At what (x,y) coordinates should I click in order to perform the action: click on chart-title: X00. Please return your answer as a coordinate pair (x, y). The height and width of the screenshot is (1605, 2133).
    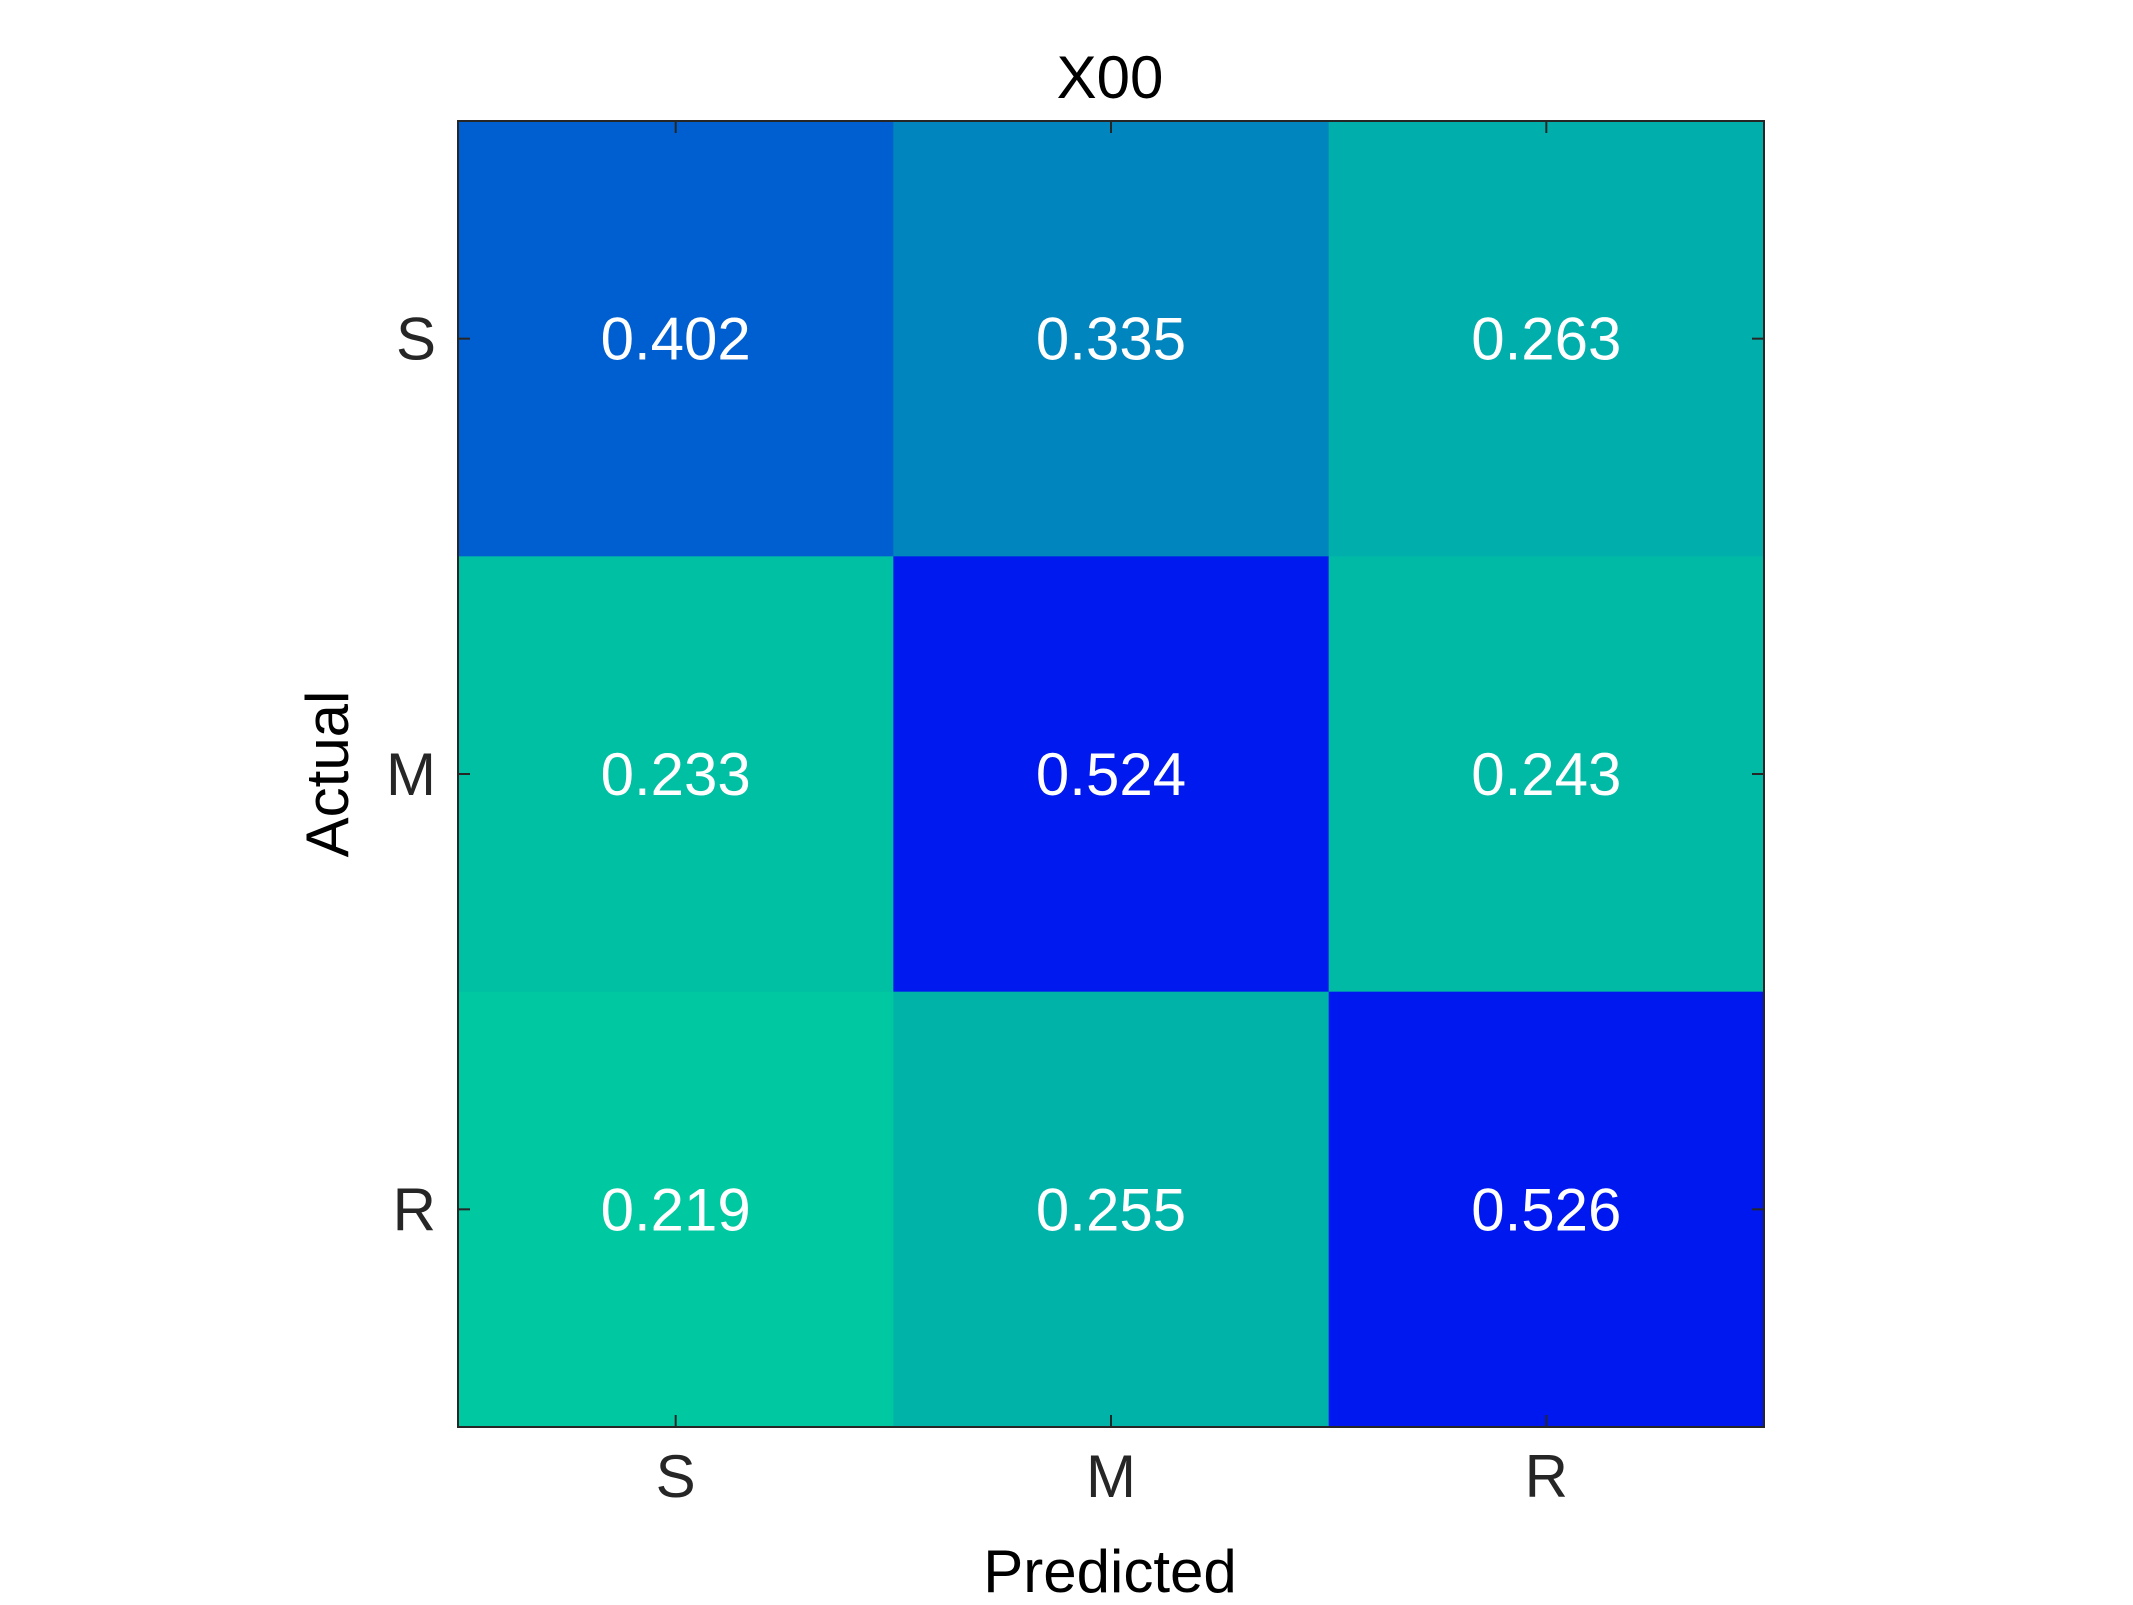
    Looking at the image, I should click on (1110, 77).